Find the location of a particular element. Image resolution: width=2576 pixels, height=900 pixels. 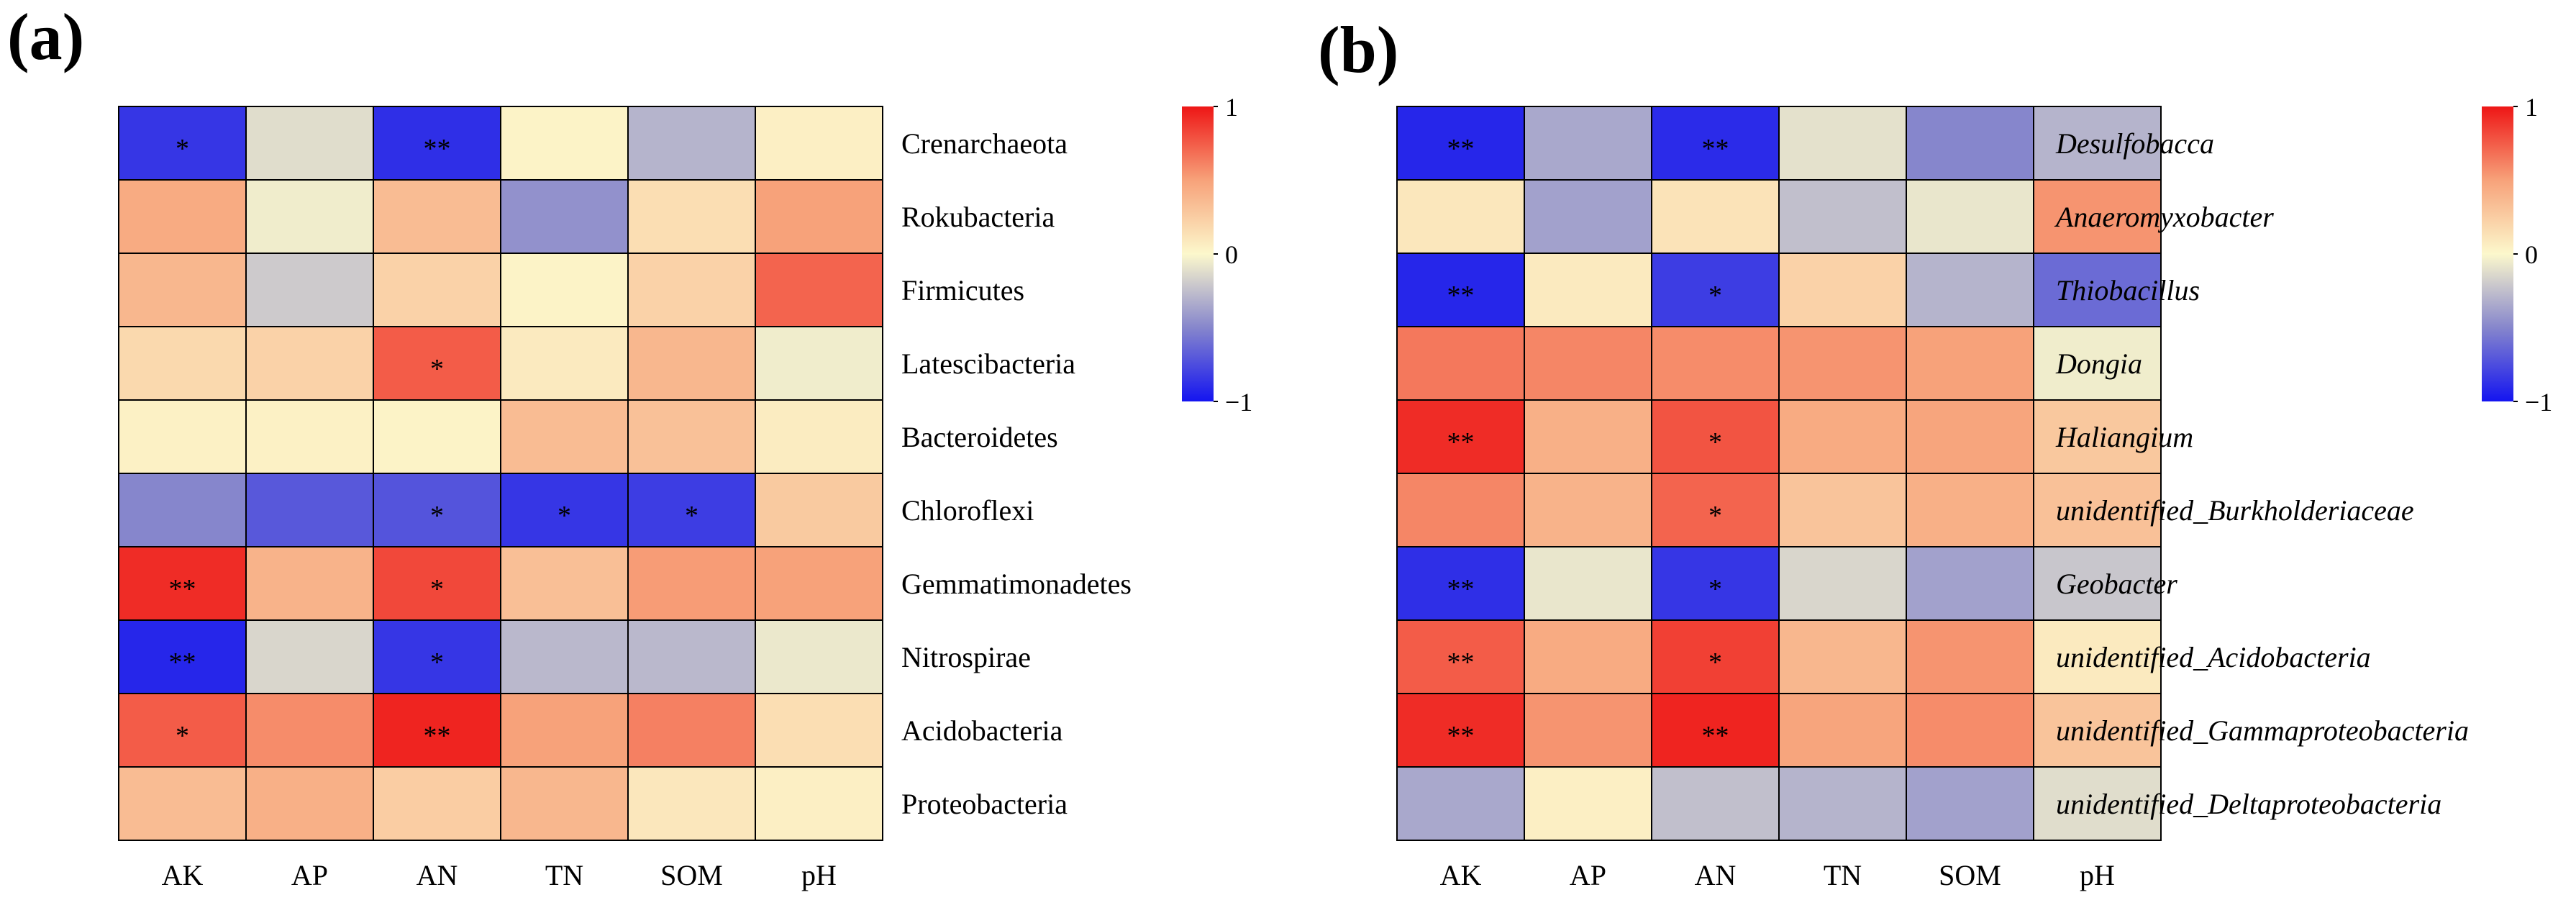

column-label: pH is located at coordinates (819, 875).